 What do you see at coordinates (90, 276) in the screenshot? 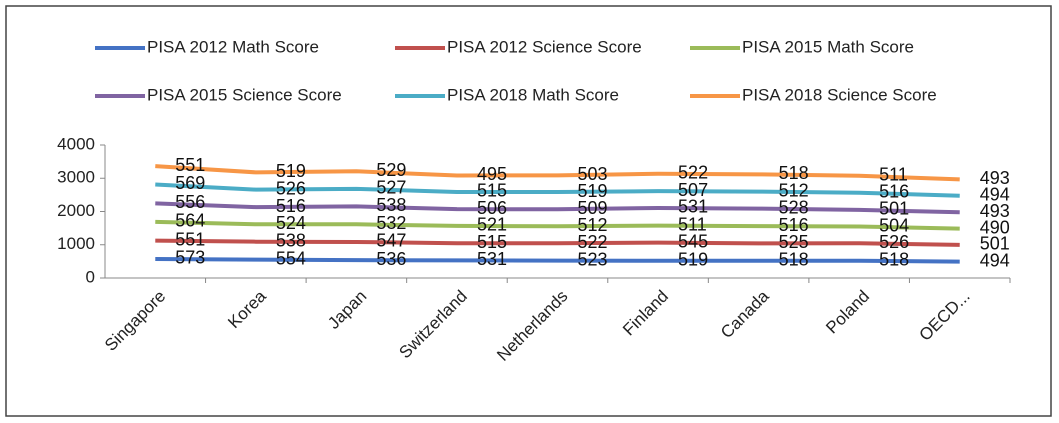
I see `y-tick-label: 0` at bounding box center [90, 276].